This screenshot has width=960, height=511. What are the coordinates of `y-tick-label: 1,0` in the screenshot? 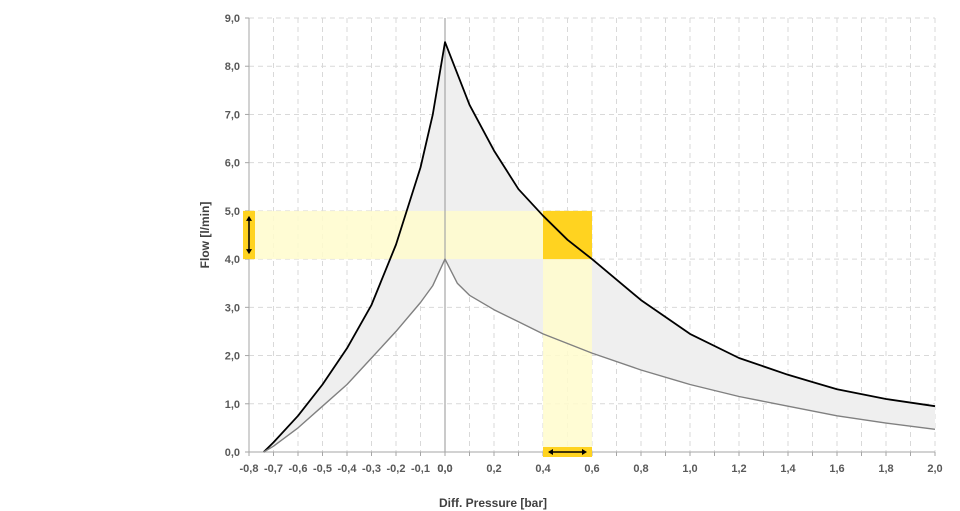 It's located at (232, 405).